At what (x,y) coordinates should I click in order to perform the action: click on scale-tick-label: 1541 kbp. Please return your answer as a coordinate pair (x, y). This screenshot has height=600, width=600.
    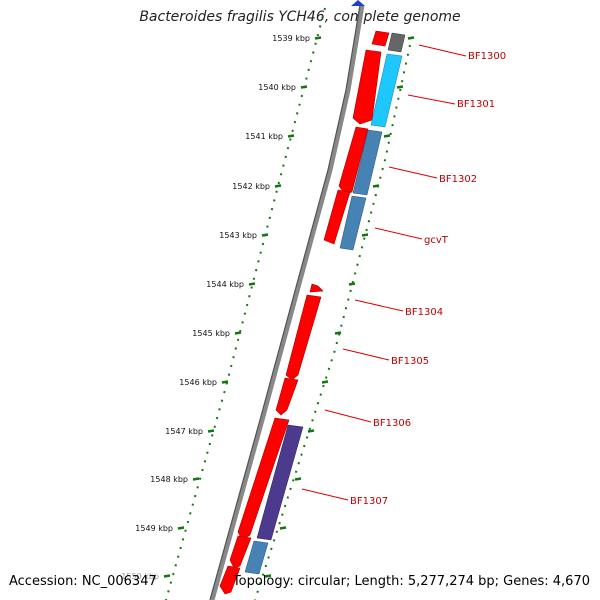
    Looking at the image, I should click on (264, 136).